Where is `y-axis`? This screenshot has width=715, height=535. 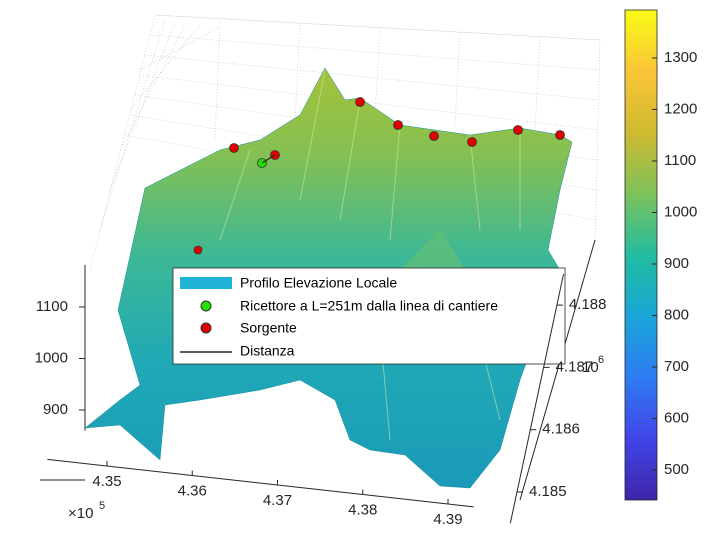 y-axis is located at coordinates (537, 398).